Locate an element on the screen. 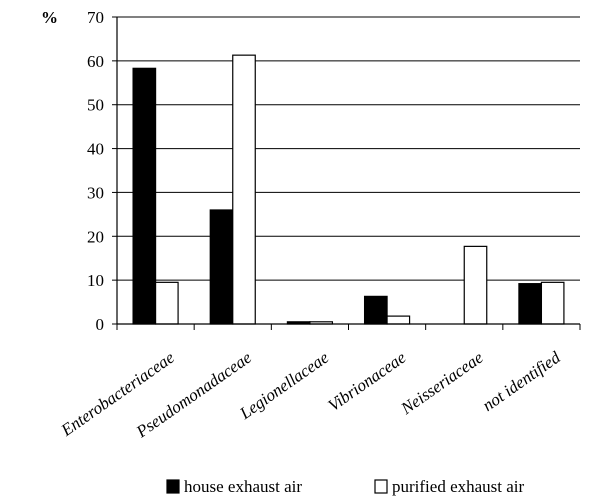  category-label: Neisseriaceae is located at coordinates (442, 382).